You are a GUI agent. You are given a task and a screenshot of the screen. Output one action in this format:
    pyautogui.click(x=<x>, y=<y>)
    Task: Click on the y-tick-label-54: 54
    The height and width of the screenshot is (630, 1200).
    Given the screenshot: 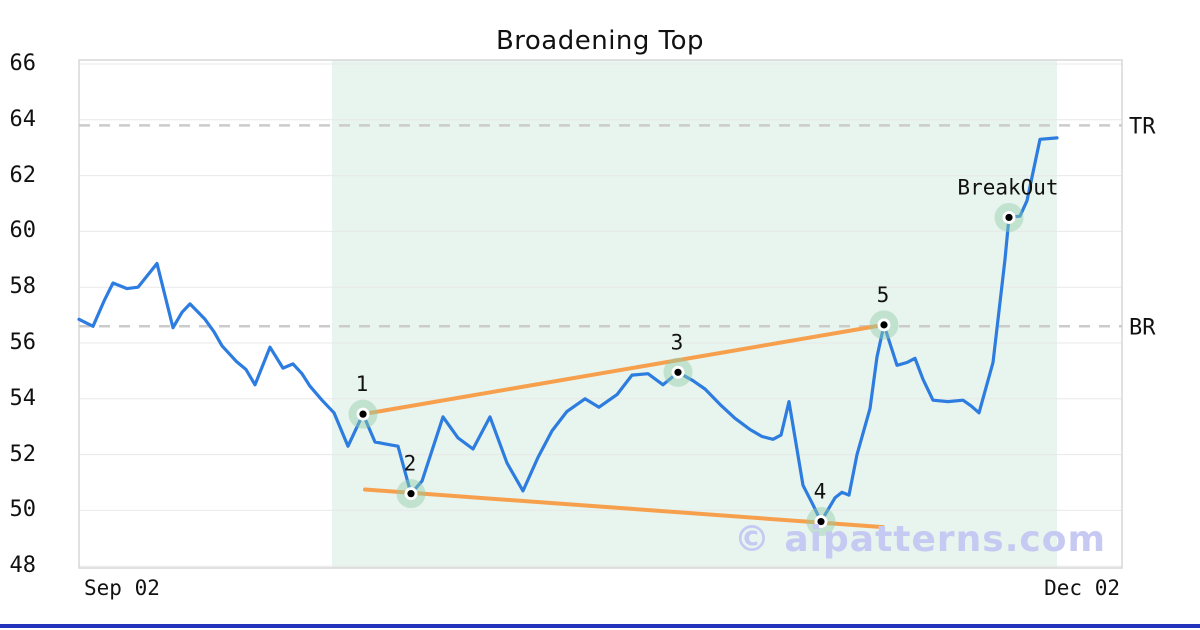 What is the action you would take?
    pyautogui.click(x=23, y=398)
    